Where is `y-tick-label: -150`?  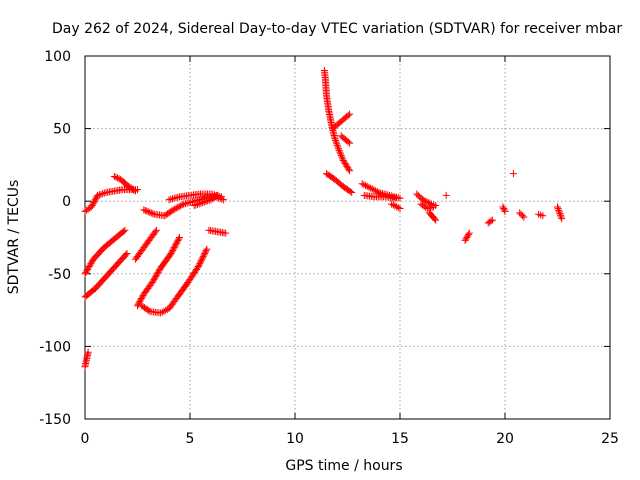 y-tick-label: -150 is located at coordinates (55, 420).